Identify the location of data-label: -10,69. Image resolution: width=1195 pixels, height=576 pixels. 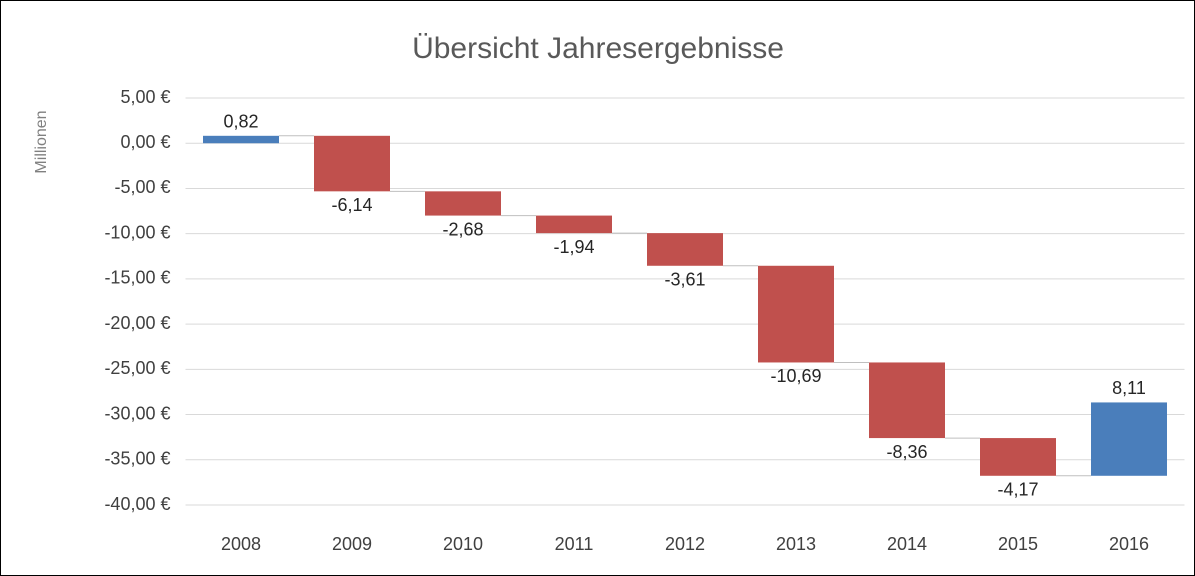
(795, 376).